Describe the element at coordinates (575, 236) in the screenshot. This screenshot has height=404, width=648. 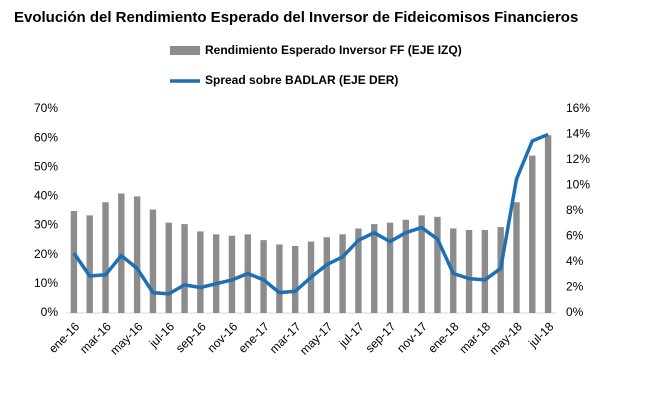
I see `y2-tick-label: 6%` at that location.